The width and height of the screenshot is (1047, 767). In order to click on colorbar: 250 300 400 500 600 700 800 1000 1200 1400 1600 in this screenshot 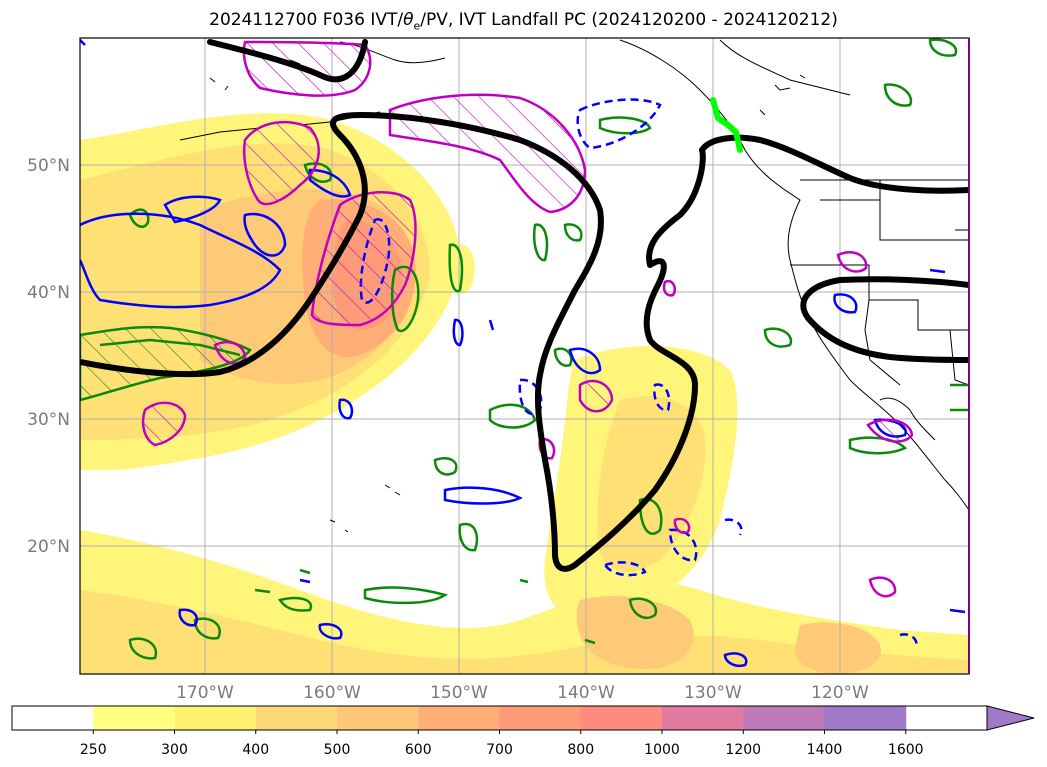, I will do `click(523, 731)`.